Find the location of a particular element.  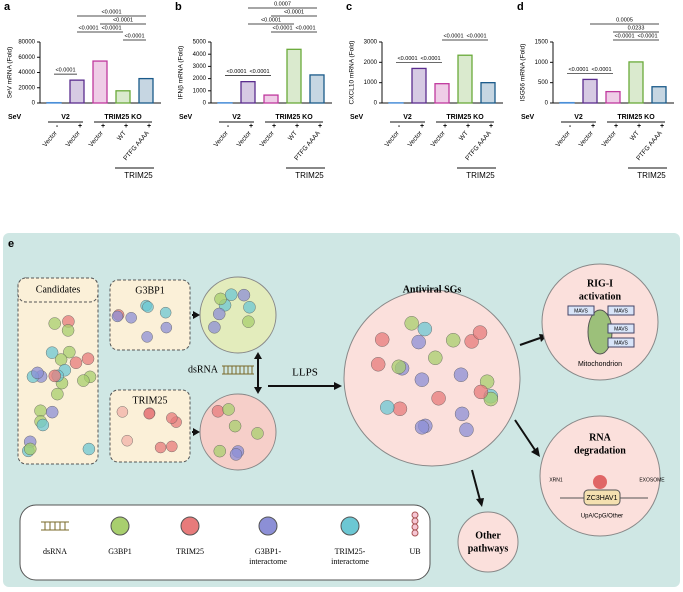

panel-letter: a is located at coordinates (7, 7).